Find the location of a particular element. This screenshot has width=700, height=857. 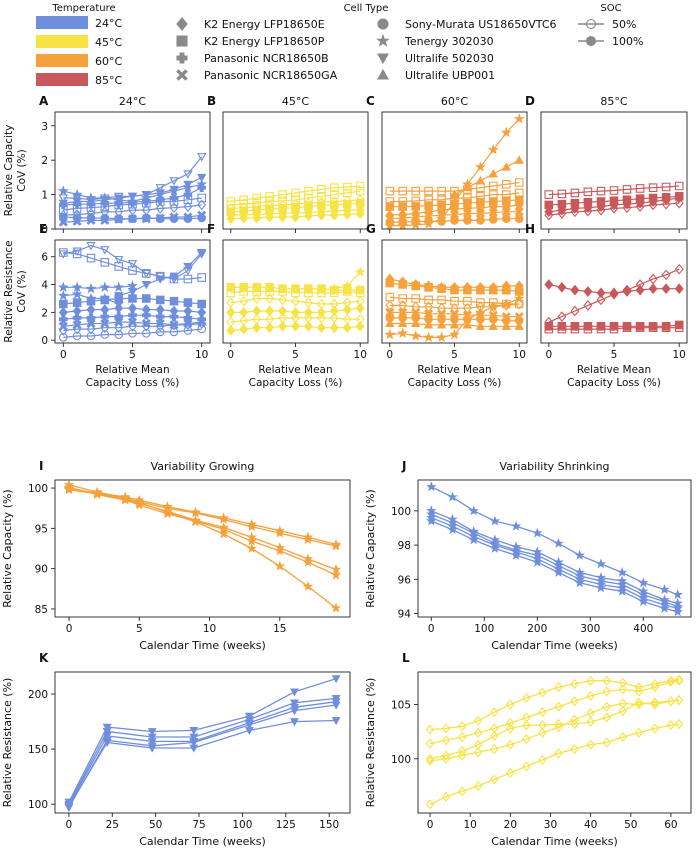

y-tick-label: 150 is located at coordinates (38, 750).